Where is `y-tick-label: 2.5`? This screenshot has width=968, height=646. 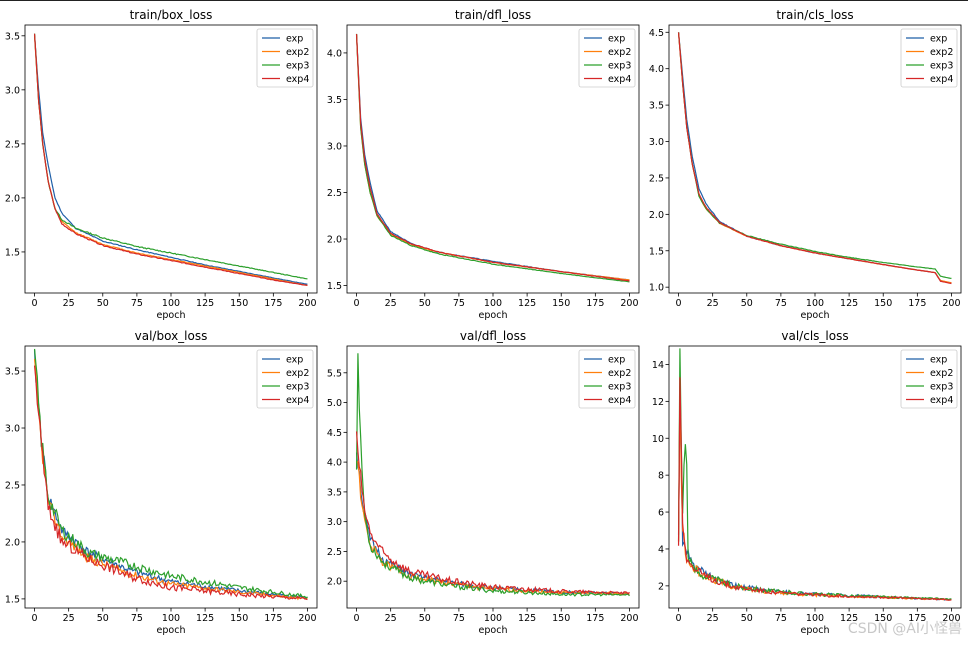 y-tick-label: 2.5 is located at coordinates (12, 144).